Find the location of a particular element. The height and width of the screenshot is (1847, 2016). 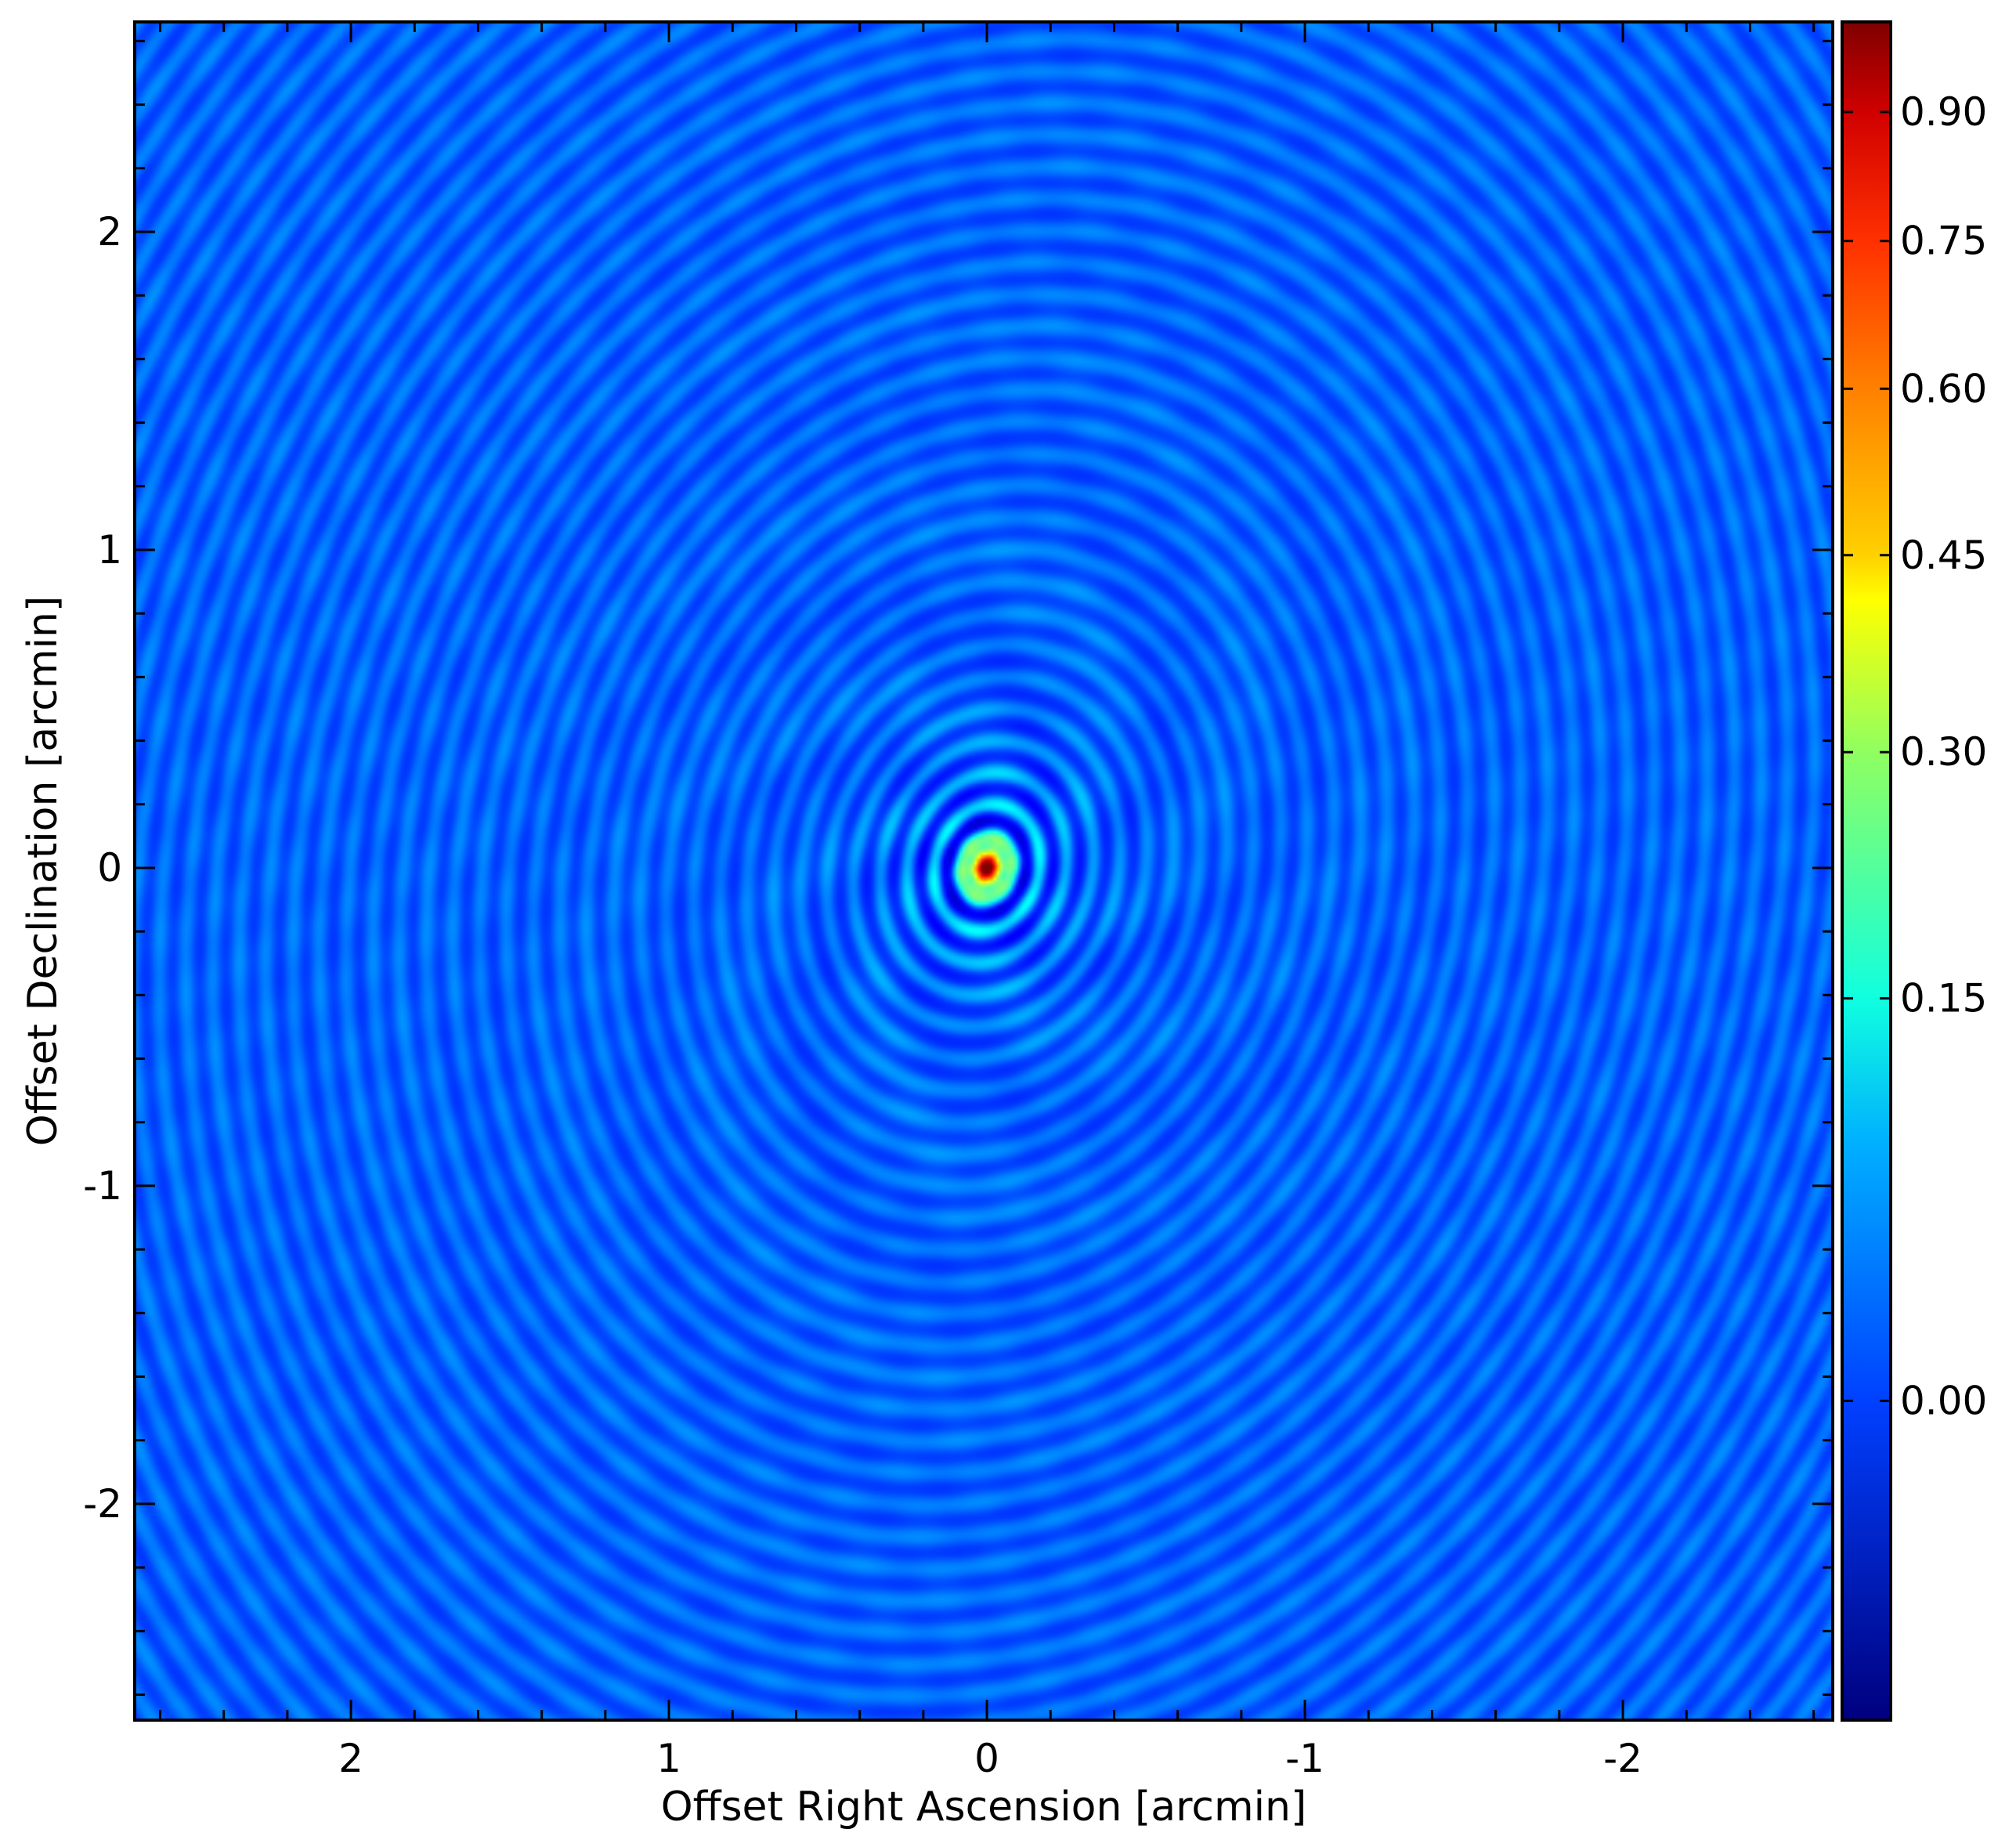

y-axis-label: Offset Declination [arcmin] is located at coordinates (43, 871).